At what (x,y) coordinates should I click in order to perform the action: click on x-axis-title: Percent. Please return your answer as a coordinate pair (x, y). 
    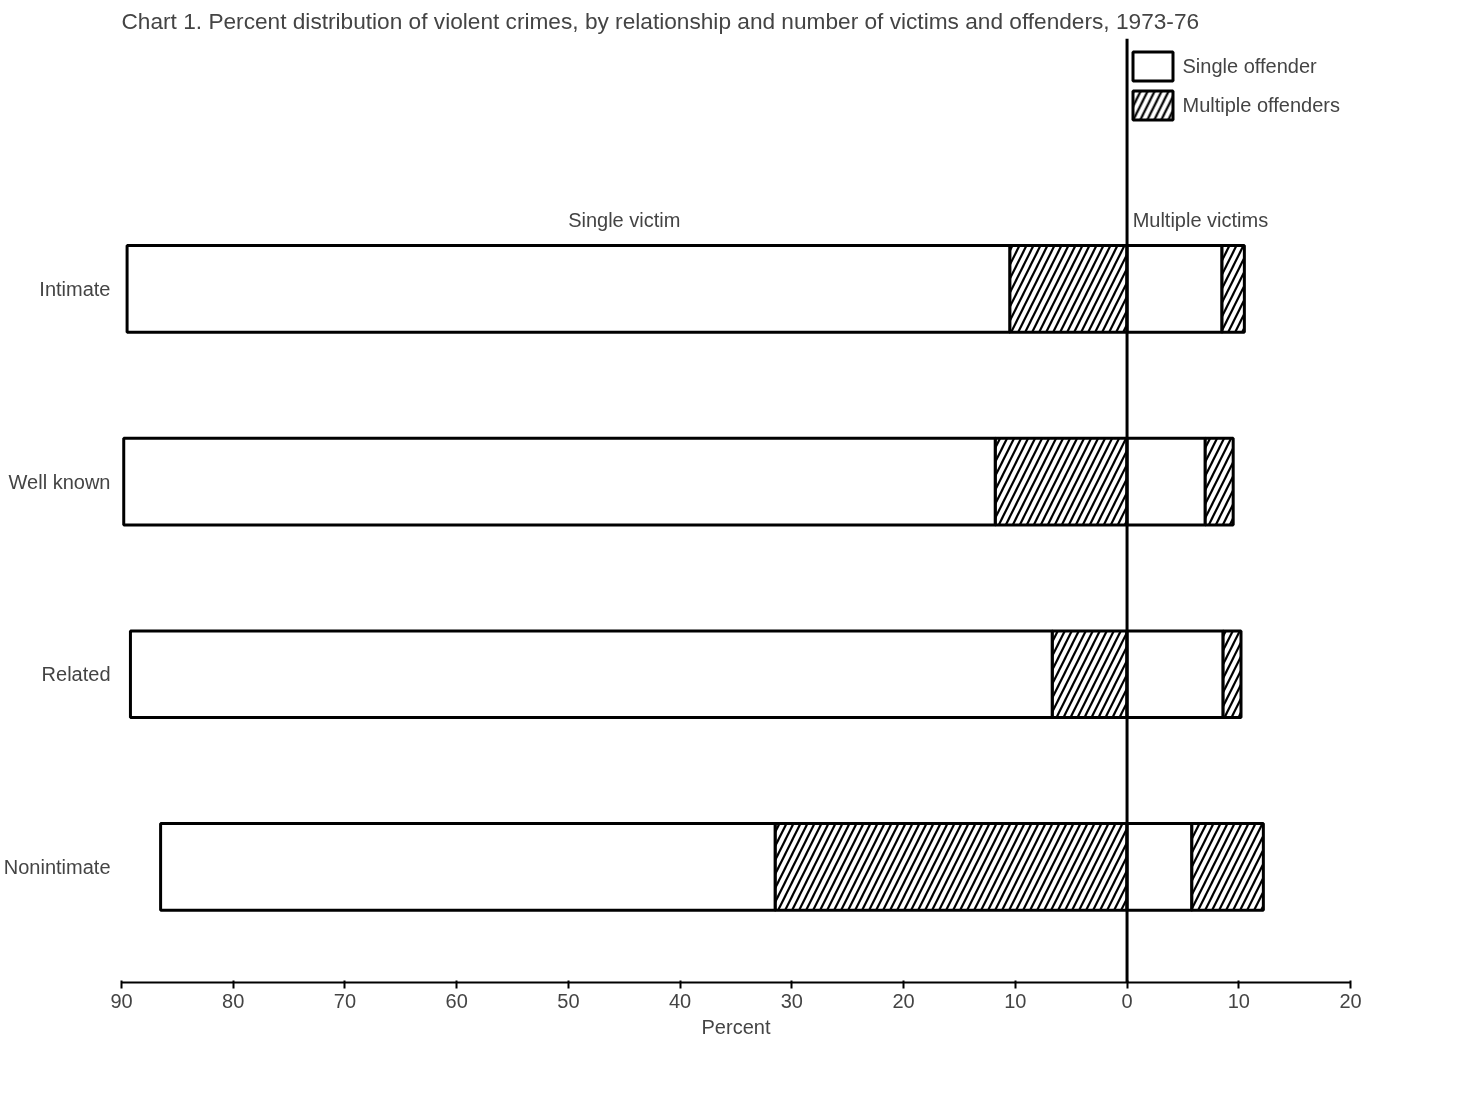
    Looking at the image, I should click on (736, 1026).